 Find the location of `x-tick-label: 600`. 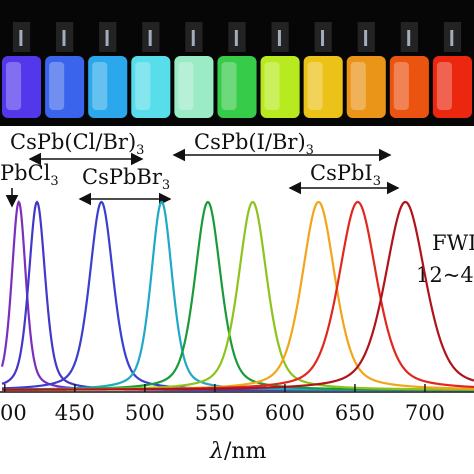

x-tick-label: 600 is located at coordinates (285, 413).